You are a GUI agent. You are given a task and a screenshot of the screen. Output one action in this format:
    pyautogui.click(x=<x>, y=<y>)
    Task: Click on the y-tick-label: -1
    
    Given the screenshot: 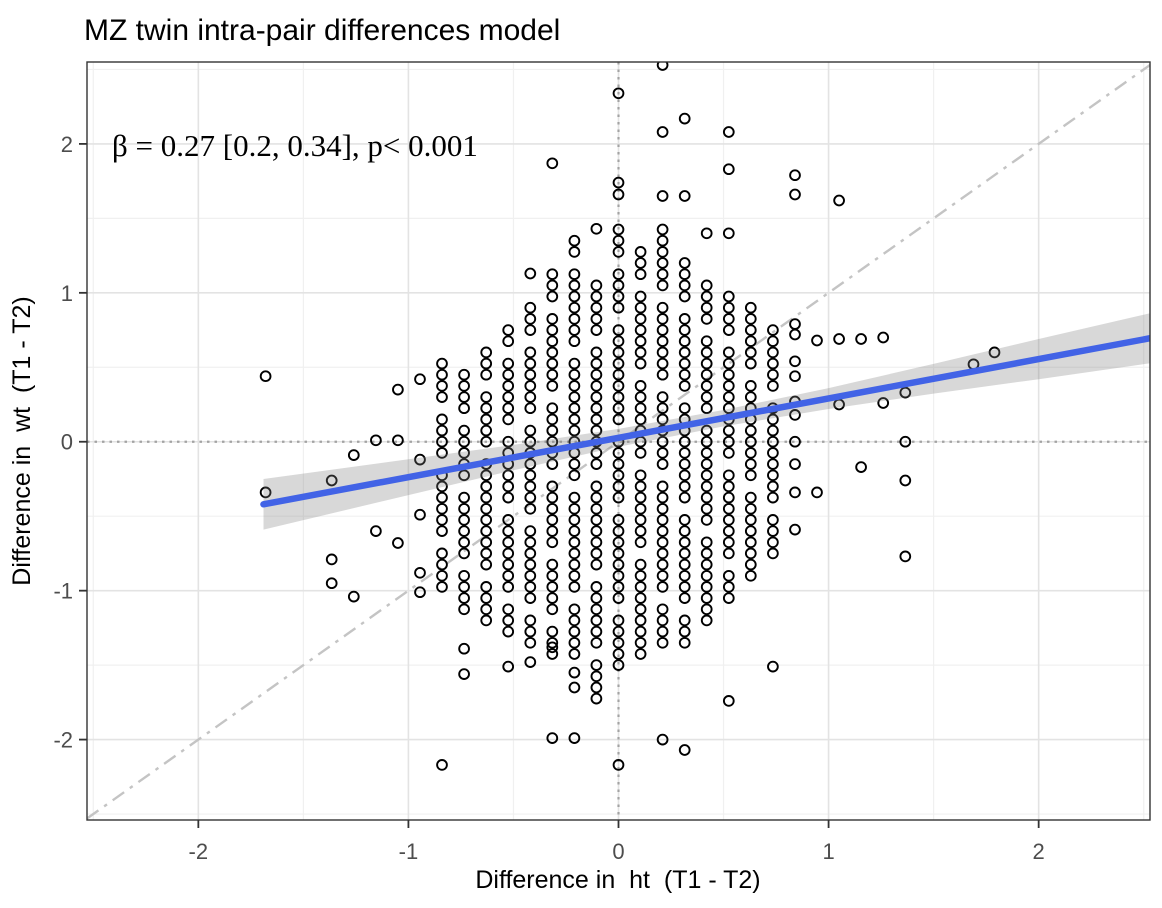 What is the action you would take?
    pyautogui.click(x=63, y=591)
    